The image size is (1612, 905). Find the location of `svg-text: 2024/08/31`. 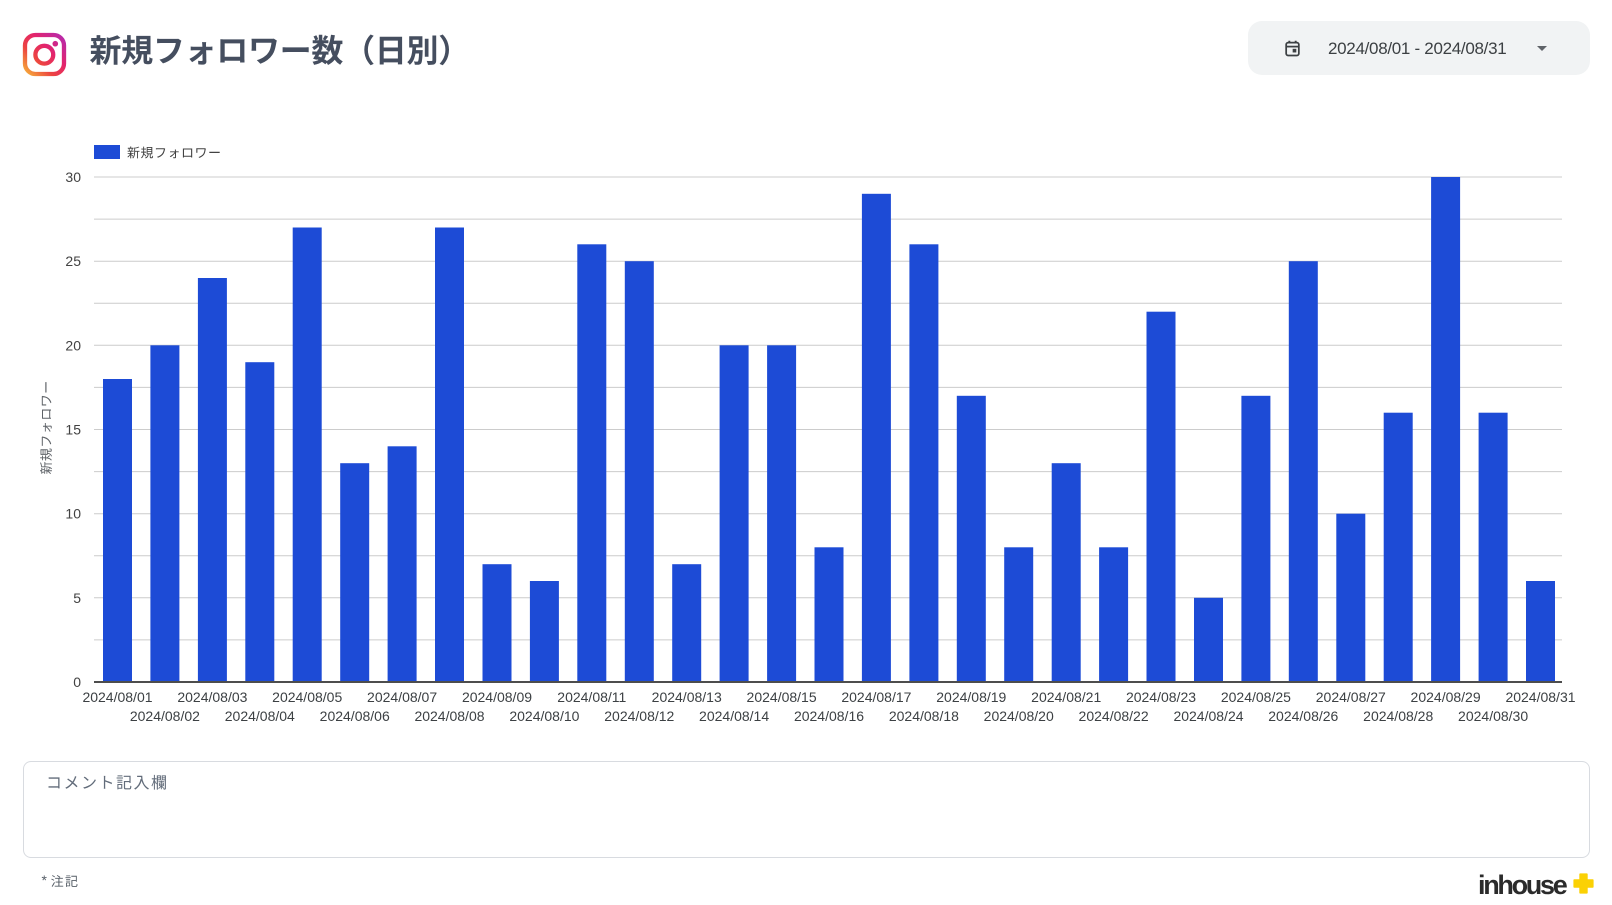

svg-text: 2024/08/31 is located at coordinates (1540, 697).